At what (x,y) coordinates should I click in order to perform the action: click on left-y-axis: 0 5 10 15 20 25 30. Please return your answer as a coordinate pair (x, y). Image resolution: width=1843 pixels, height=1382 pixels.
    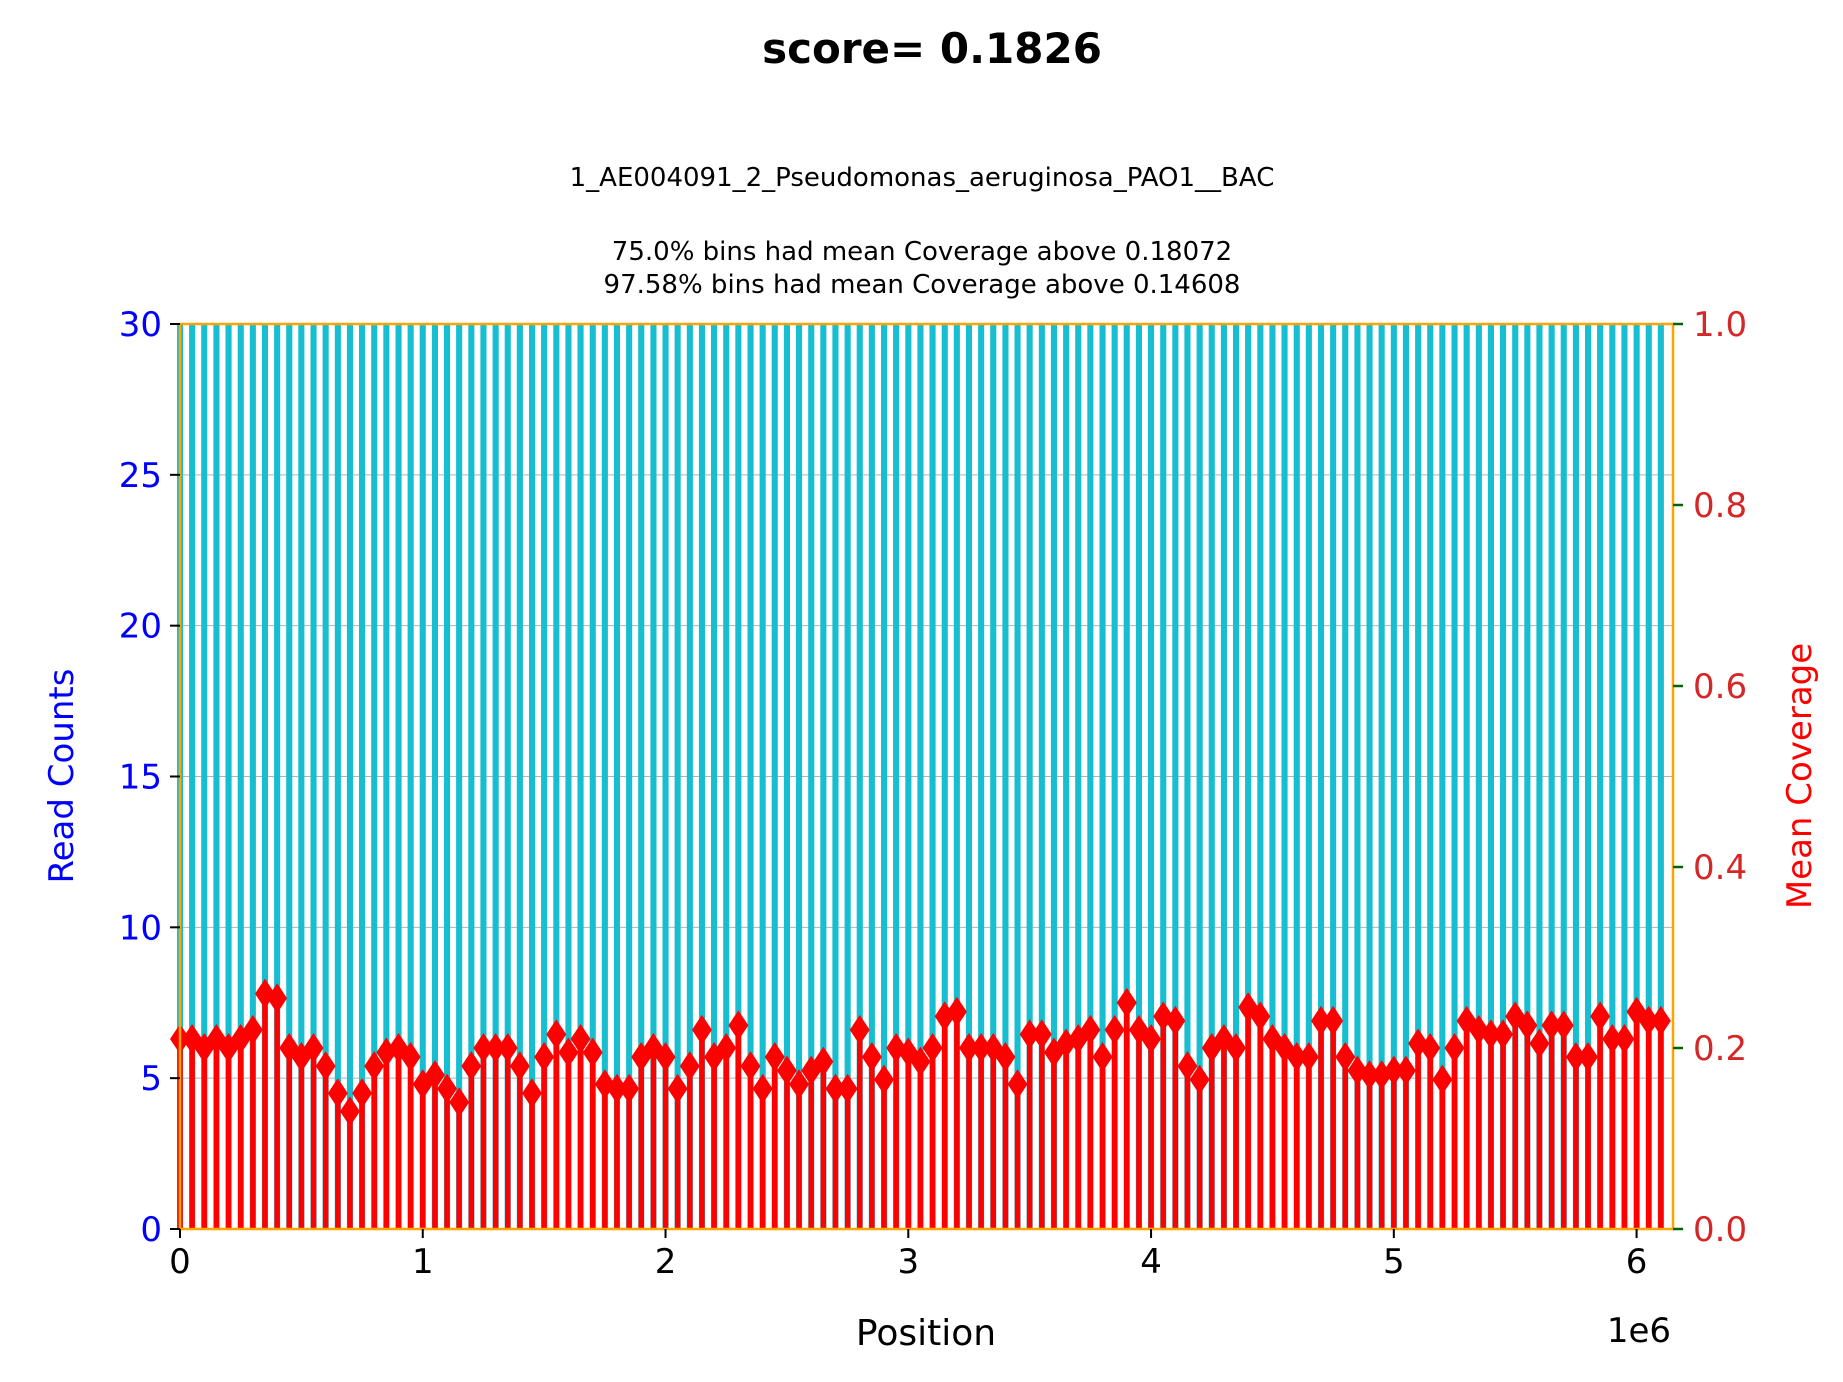
    Looking at the image, I should click on (149, 777).